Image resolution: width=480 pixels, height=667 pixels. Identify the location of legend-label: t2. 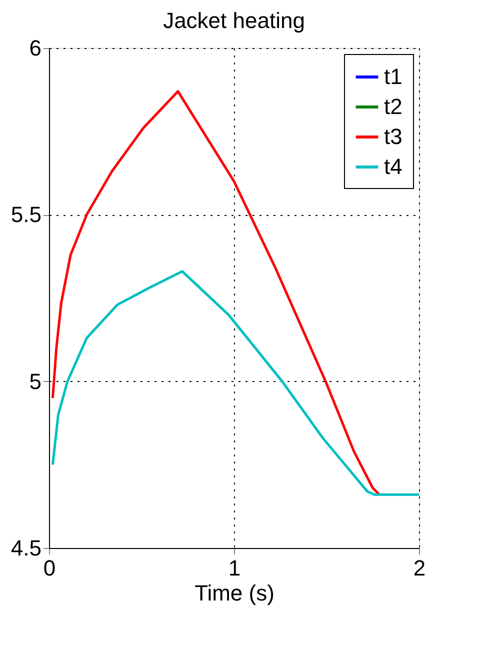
(393, 106).